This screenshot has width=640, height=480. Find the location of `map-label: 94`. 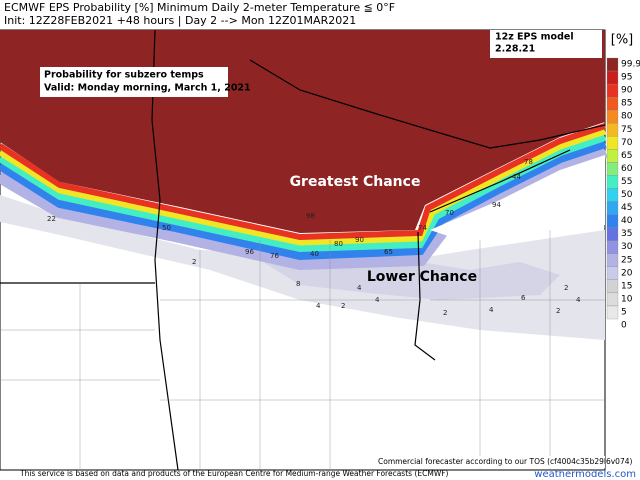

map-label: 94 is located at coordinates (496, 205).